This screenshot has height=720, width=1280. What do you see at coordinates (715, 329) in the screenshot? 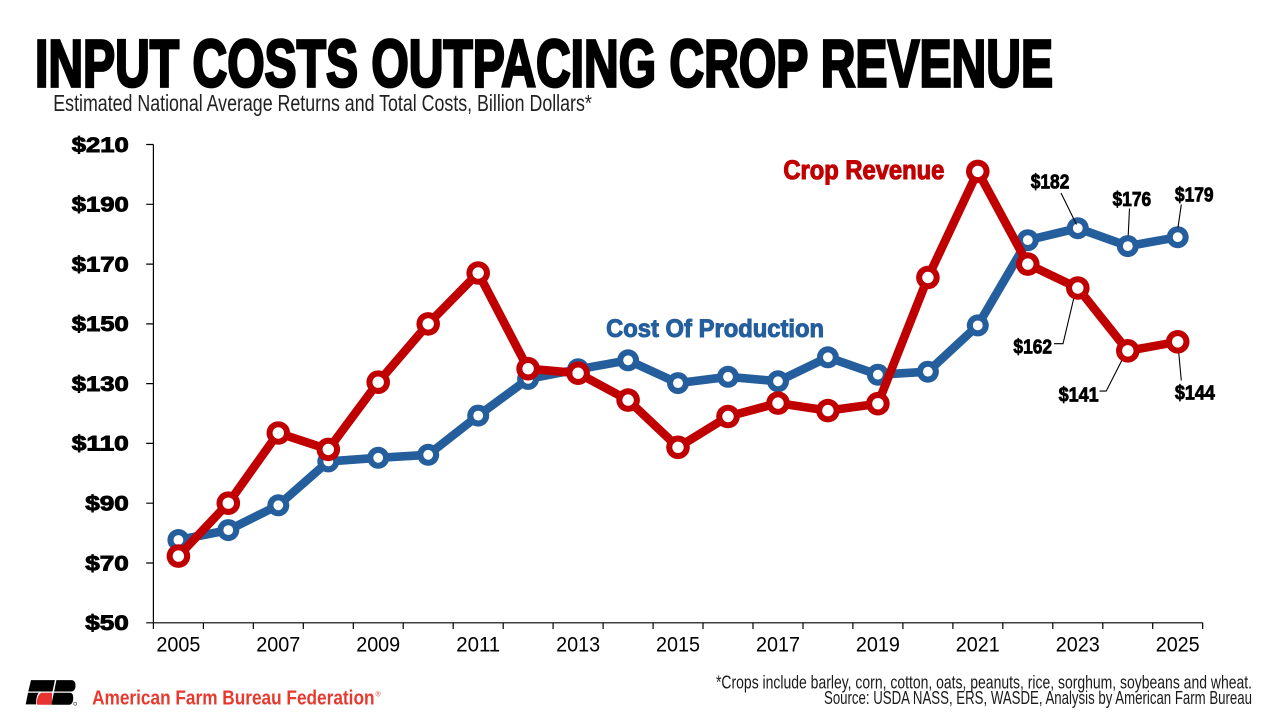
I see `svg-text: Cost Of Production` at bounding box center [715, 329].